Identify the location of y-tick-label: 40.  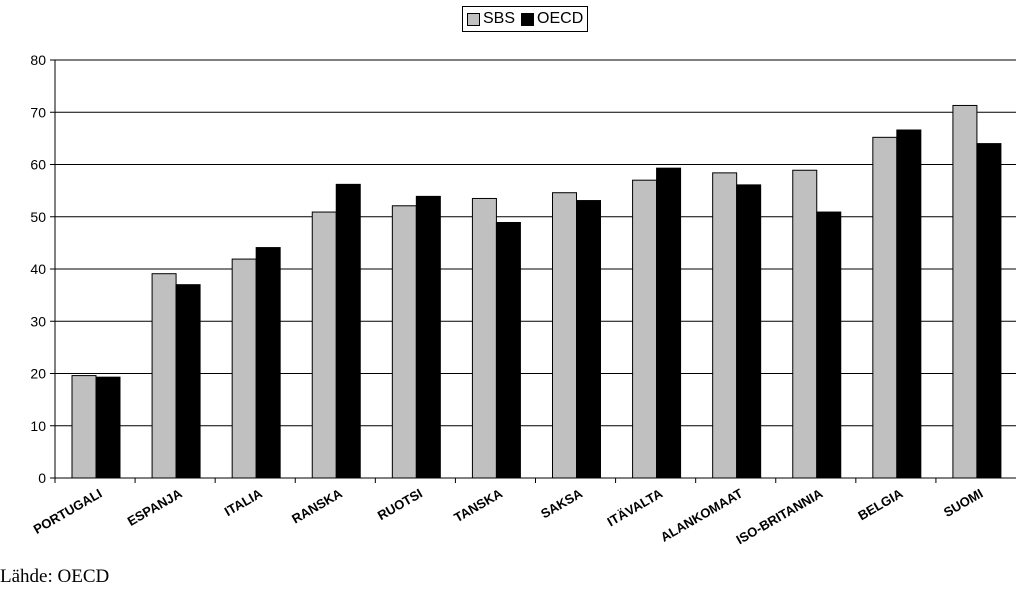
(38, 269).